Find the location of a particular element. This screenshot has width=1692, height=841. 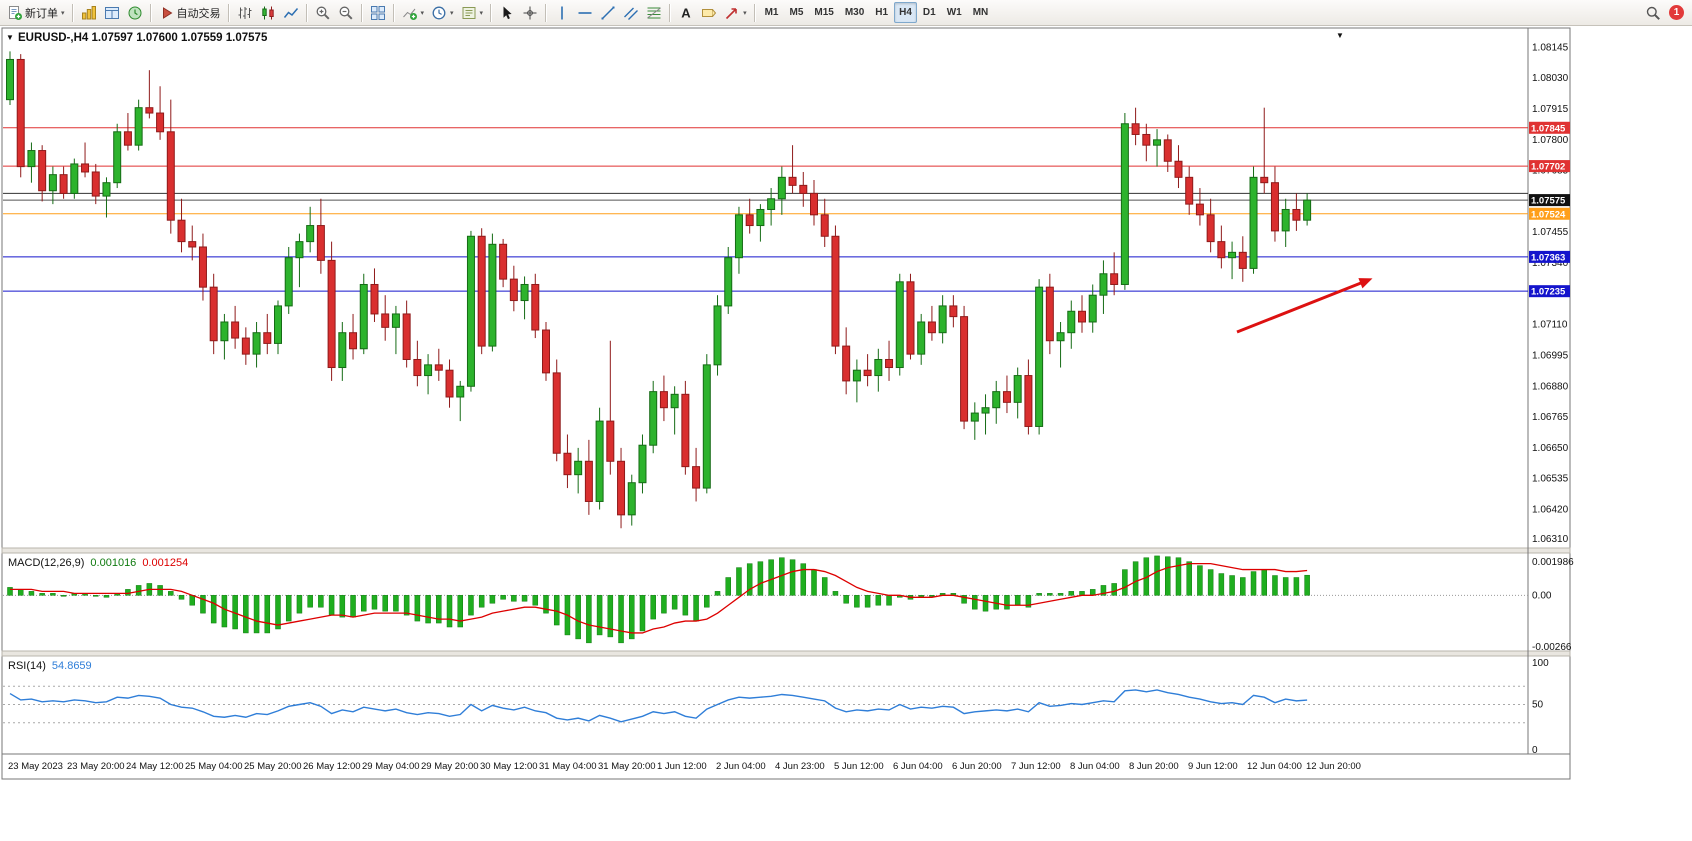

indicators-button: ▾ is located at coordinates (413, 12).